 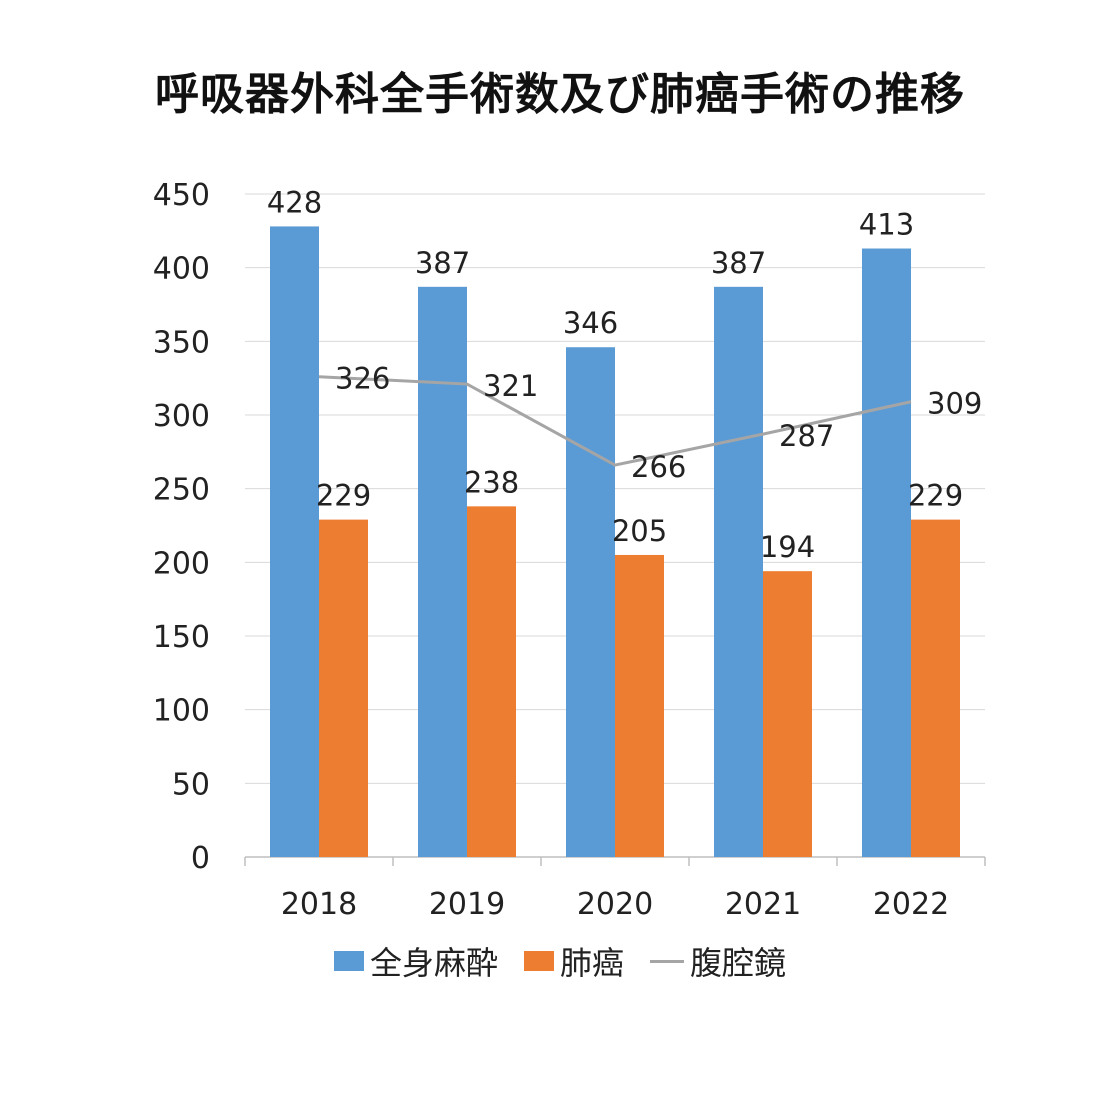 I want to click on data-label-series-1: 346, so click(x=590, y=323).